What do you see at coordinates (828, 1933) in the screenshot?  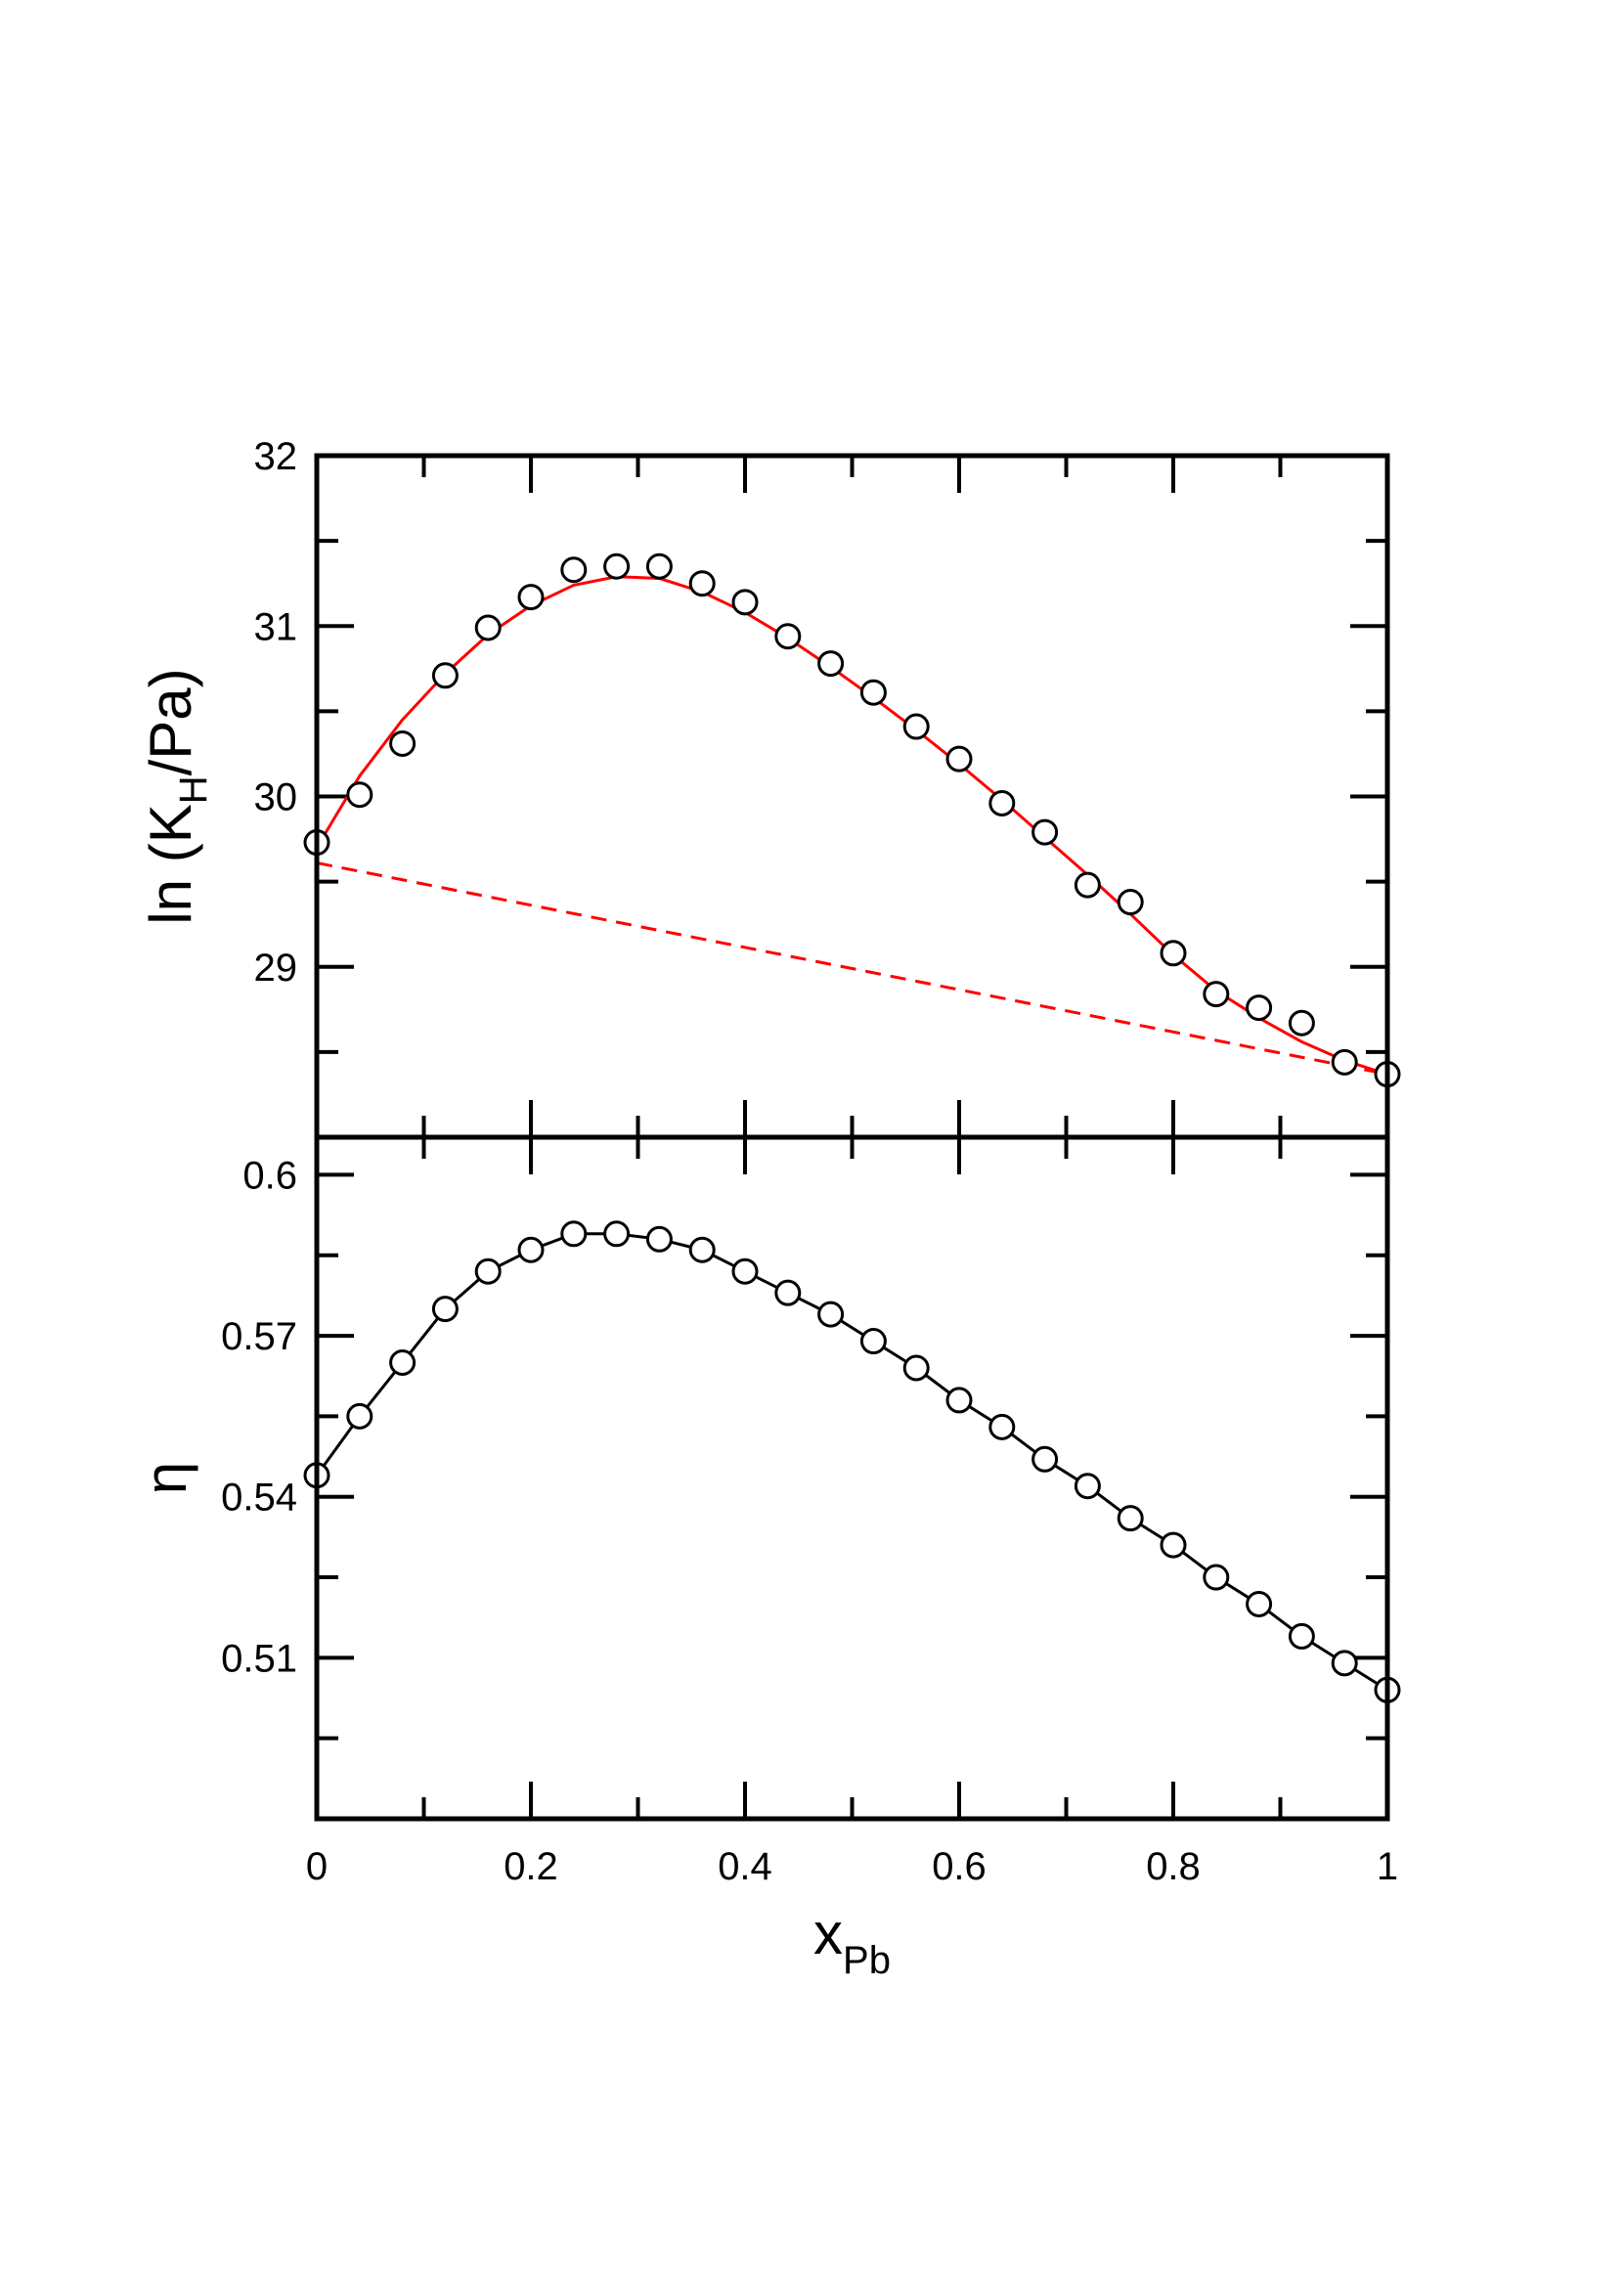 I see `x-axis-title-main: x` at bounding box center [828, 1933].